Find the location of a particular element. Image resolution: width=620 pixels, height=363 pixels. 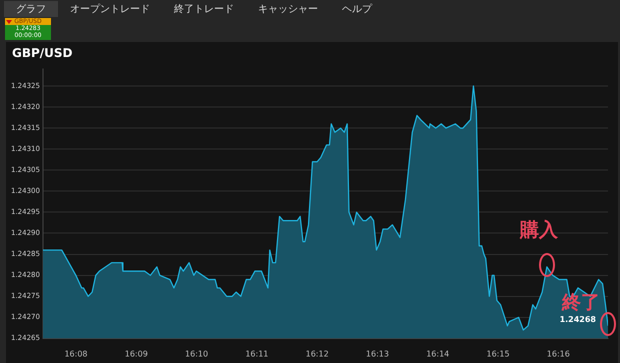

x-tick-label: 16:09 is located at coordinates (136, 353).